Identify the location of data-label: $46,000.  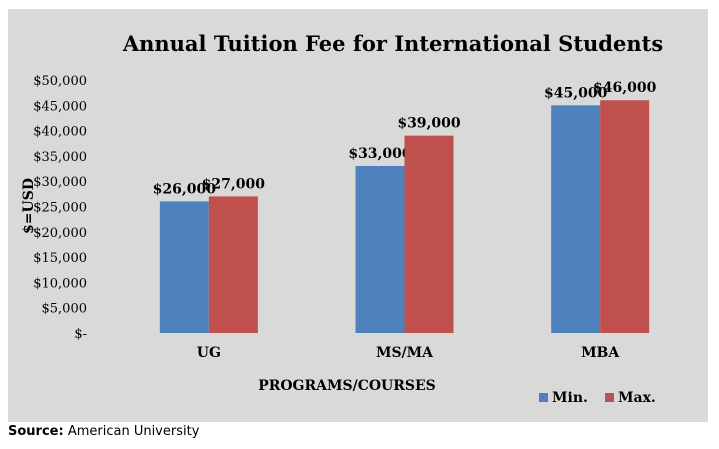
(625, 88).